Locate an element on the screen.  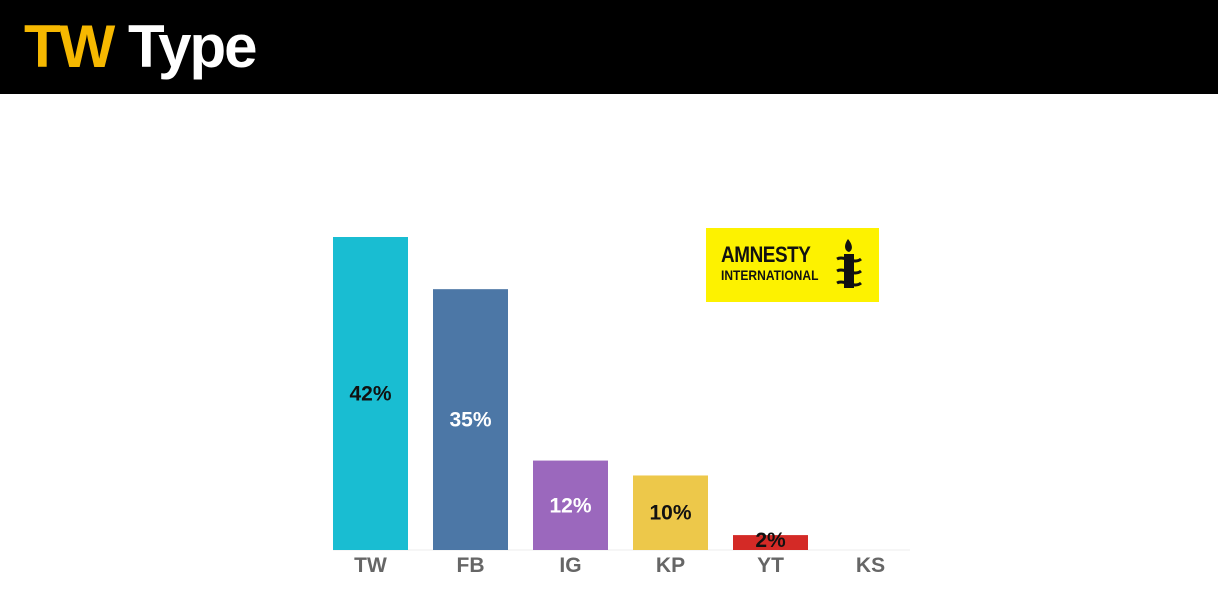
tick-label-kp: KP is located at coordinates (670, 565).